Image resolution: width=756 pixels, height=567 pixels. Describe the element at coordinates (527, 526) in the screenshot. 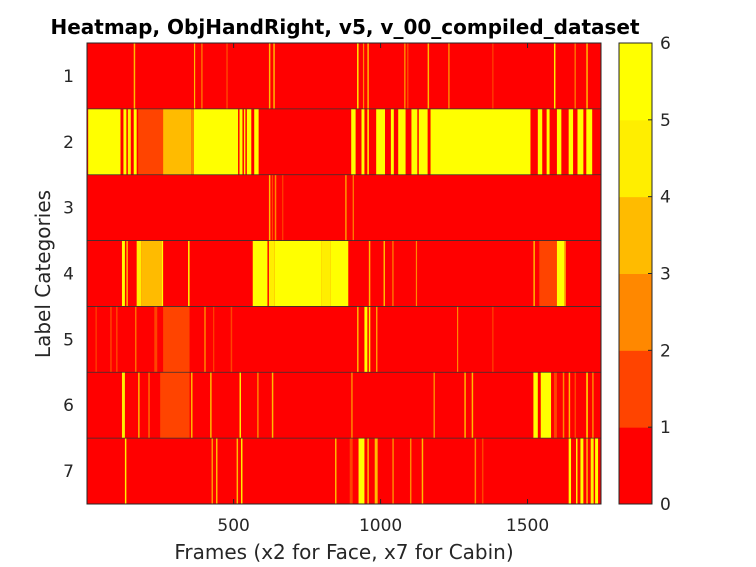

I see `x-tick-label: 1500` at that location.